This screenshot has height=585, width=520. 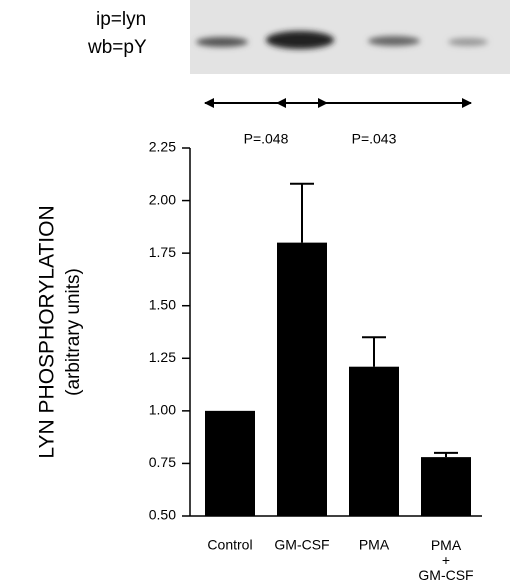 What do you see at coordinates (162, 515) in the screenshot?
I see `y-tick-label: 0.50` at bounding box center [162, 515].